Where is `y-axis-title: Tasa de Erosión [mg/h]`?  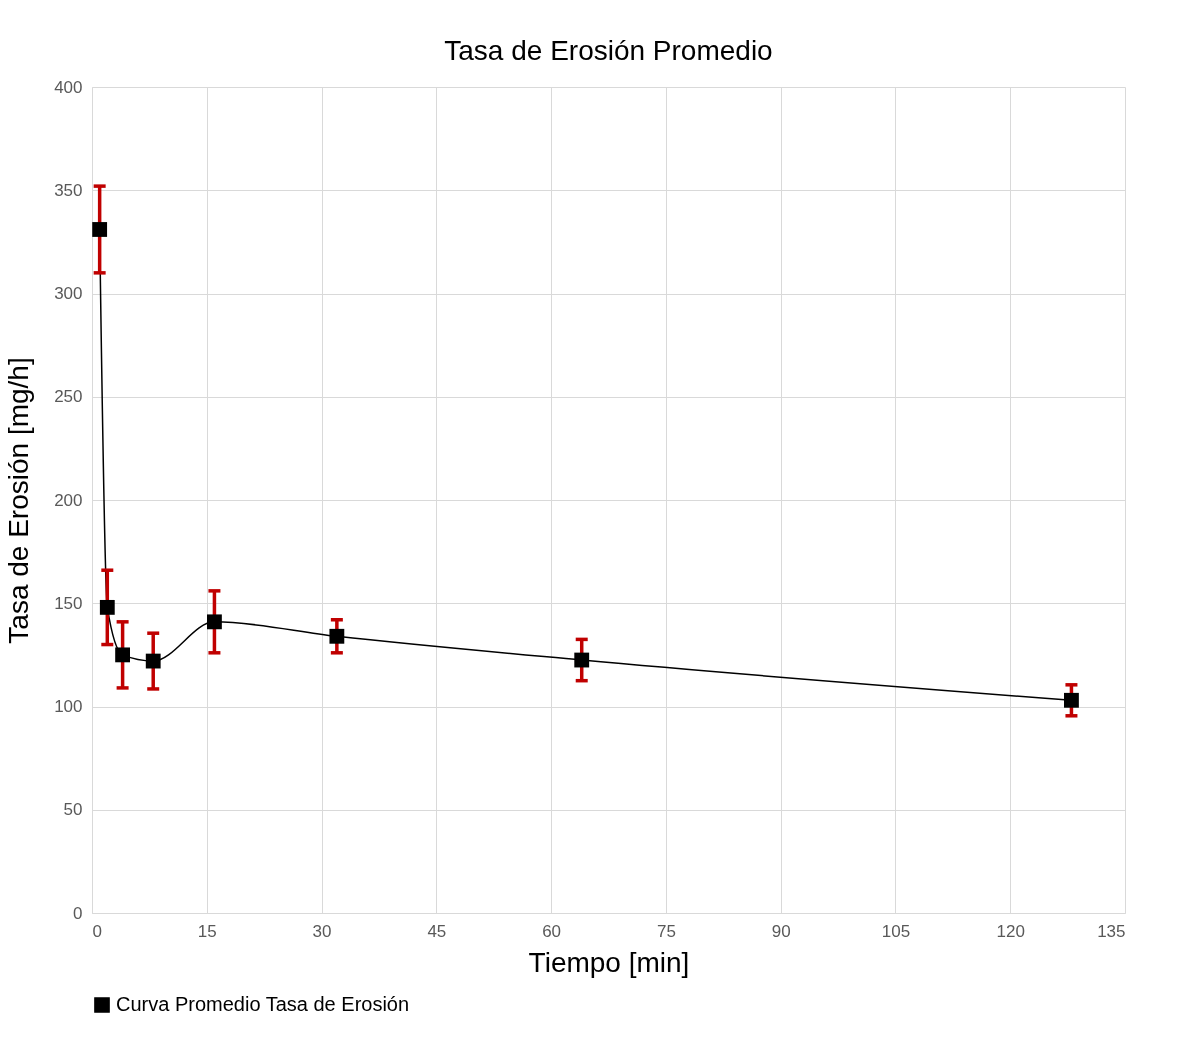 y-axis-title: Tasa de Erosión [mg/h] is located at coordinates (19, 500).